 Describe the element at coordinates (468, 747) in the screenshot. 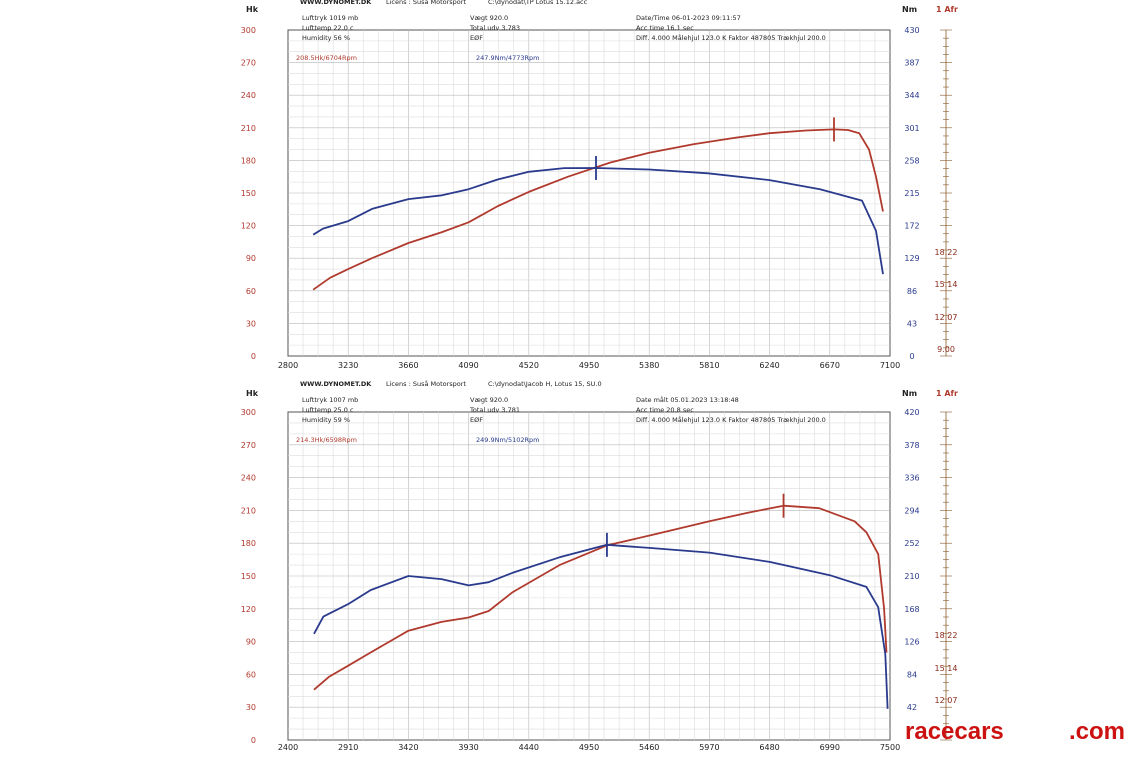

I see `x-tick-label: 3930` at that location.